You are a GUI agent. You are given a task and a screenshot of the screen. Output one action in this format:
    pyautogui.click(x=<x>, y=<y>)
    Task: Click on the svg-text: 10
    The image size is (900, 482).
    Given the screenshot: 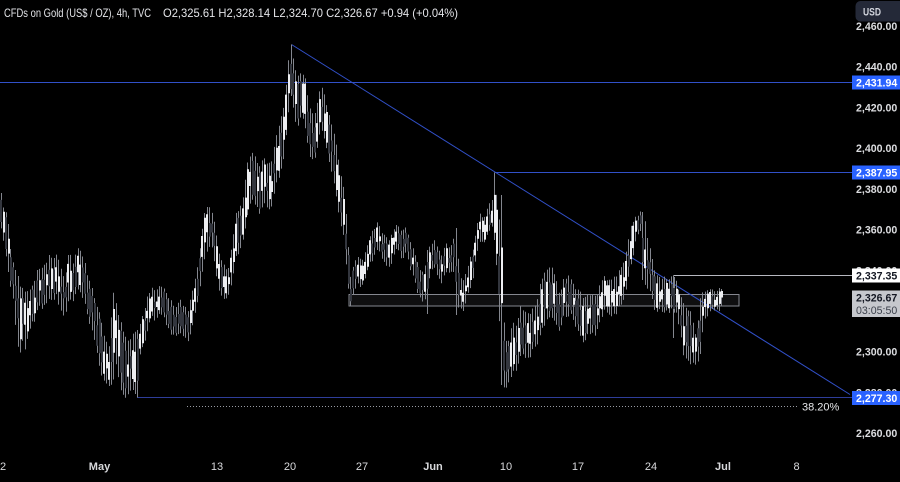 What is the action you would take?
    pyautogui.click(x=506, y=467)
    